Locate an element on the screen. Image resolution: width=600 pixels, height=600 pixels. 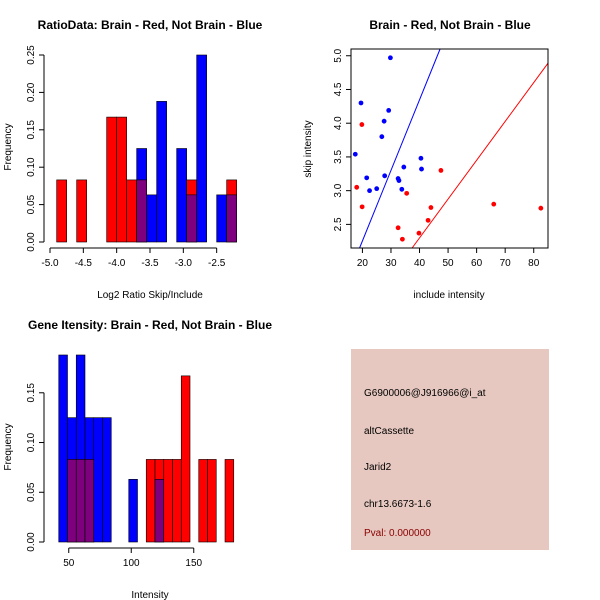
ratio-hist-x-tick-label: -2.5 is located at coordinates (217, 263).